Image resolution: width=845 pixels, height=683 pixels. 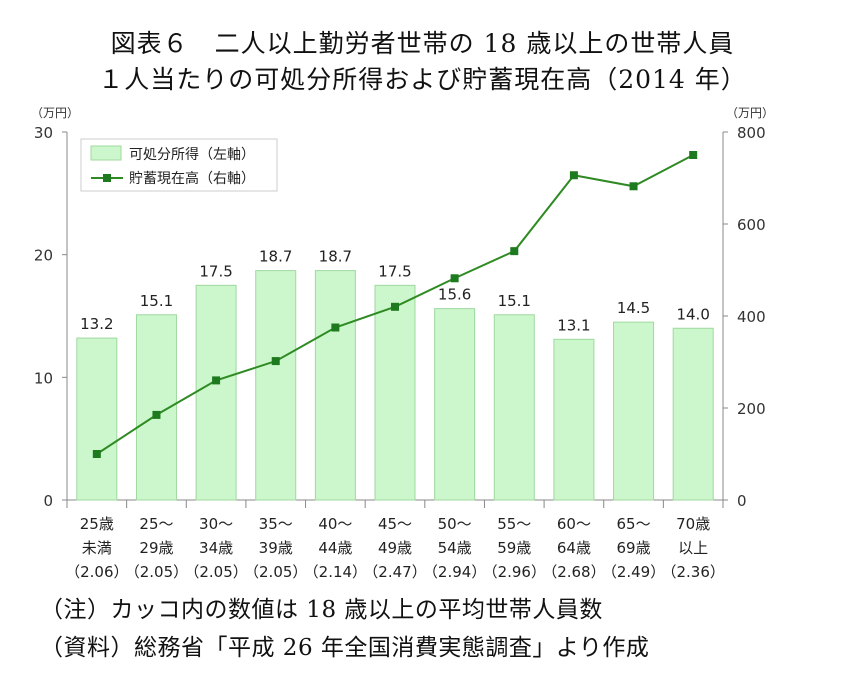 What do you see at coordinates (179, 165) in the screenshot?
I see `legend: 可処分所得（左軸） 貯蓄現在高（右軸）` at bounding box center [179, 165].